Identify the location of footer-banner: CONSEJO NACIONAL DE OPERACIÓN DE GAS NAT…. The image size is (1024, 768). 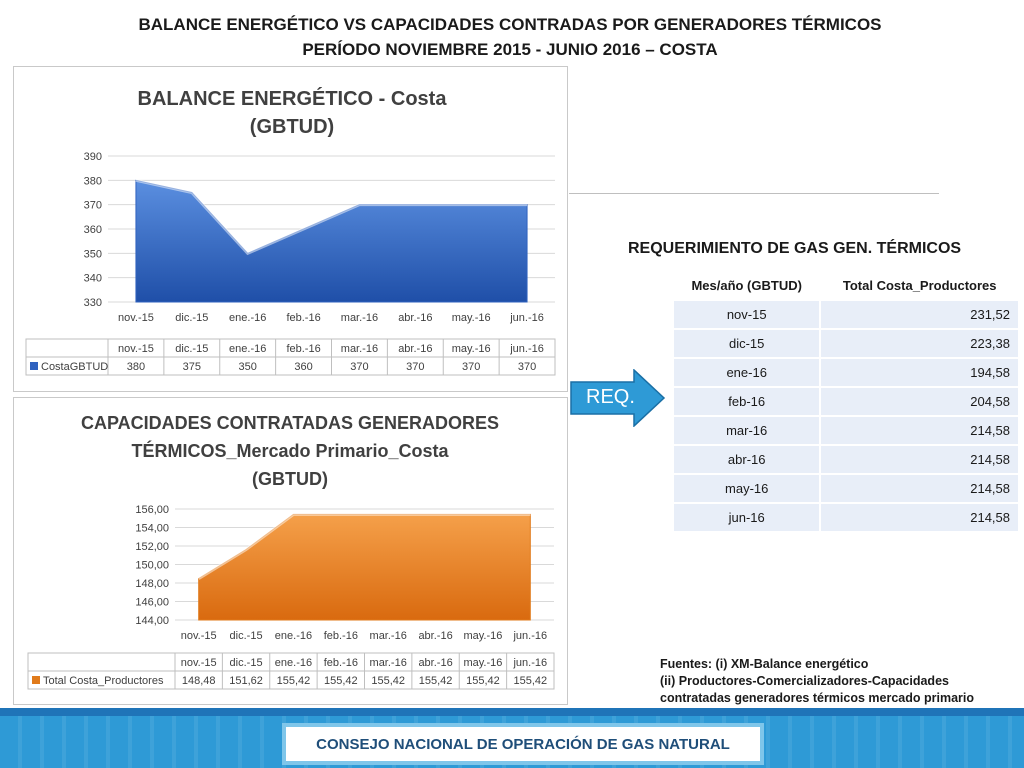
(523, 744).